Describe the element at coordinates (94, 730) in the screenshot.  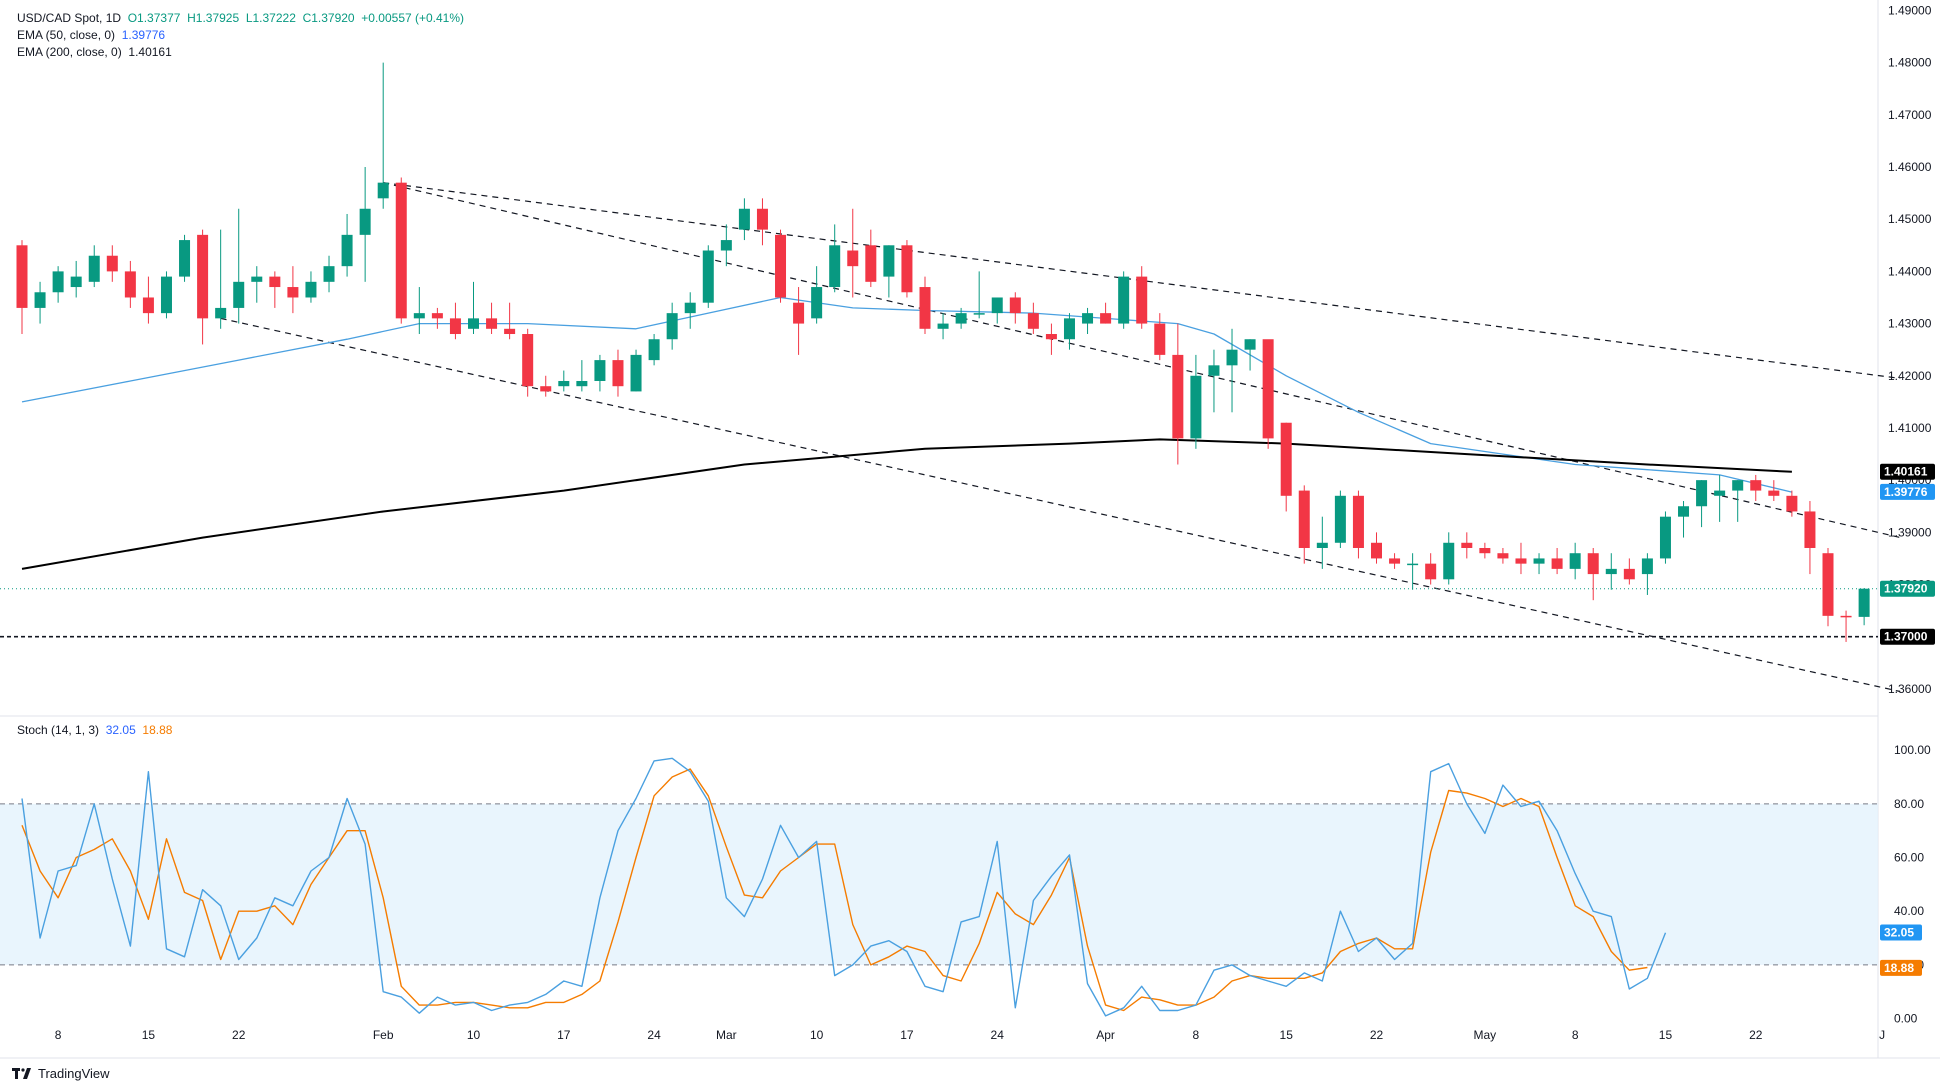
I see `legend-stoch: Stoch (14, 1, 3) 32.05 18.88` at that location.